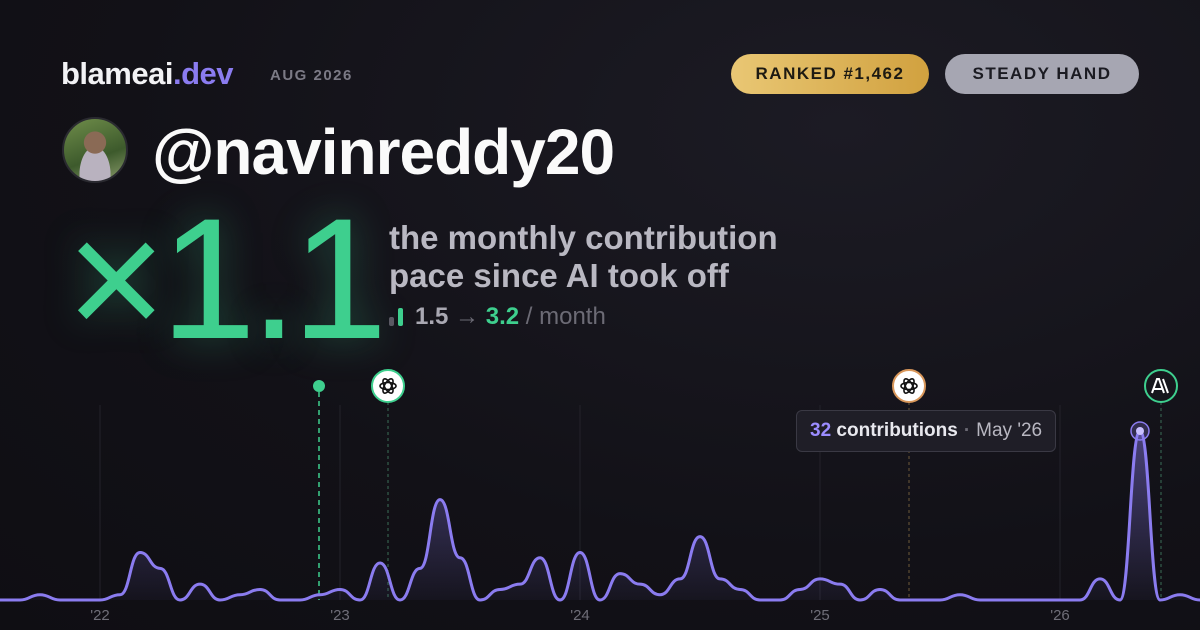 This screenshot has width=1200, height=630. Describe the element at coordinates (502, 316) in the screenshot. I see `pace-after: 3.2` at that location.